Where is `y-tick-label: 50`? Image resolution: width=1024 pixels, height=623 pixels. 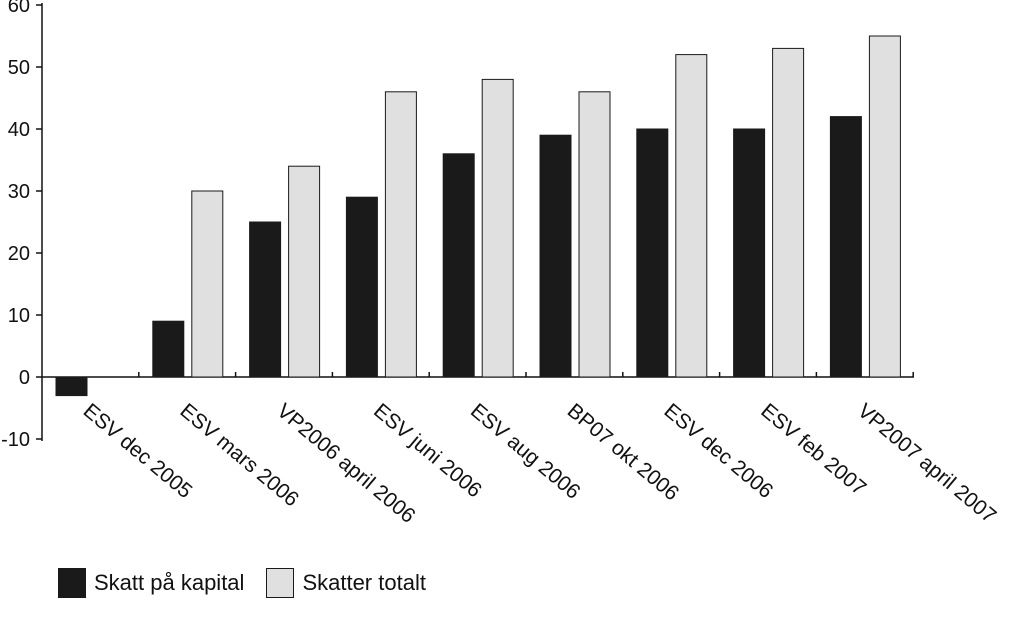
y-tick-label: 50 is located at coordinates (19, 68).